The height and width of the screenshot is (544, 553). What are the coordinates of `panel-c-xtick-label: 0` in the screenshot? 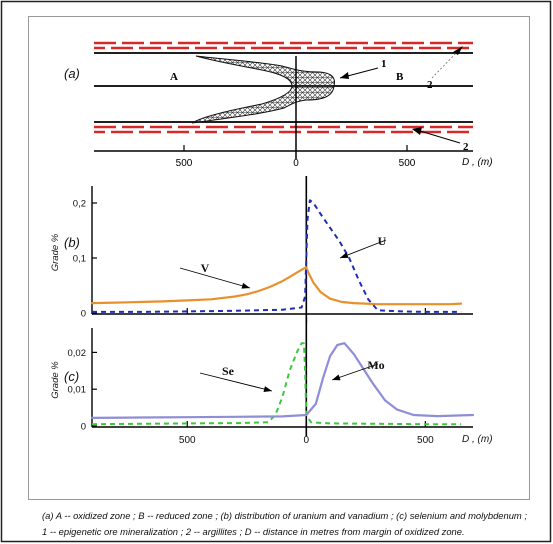 It's located at (307, 440).